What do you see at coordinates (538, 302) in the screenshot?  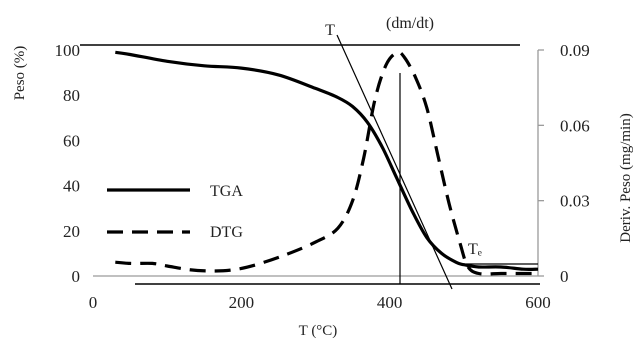 I see `x-tick-label: 600` at bounding box center [538, 302].